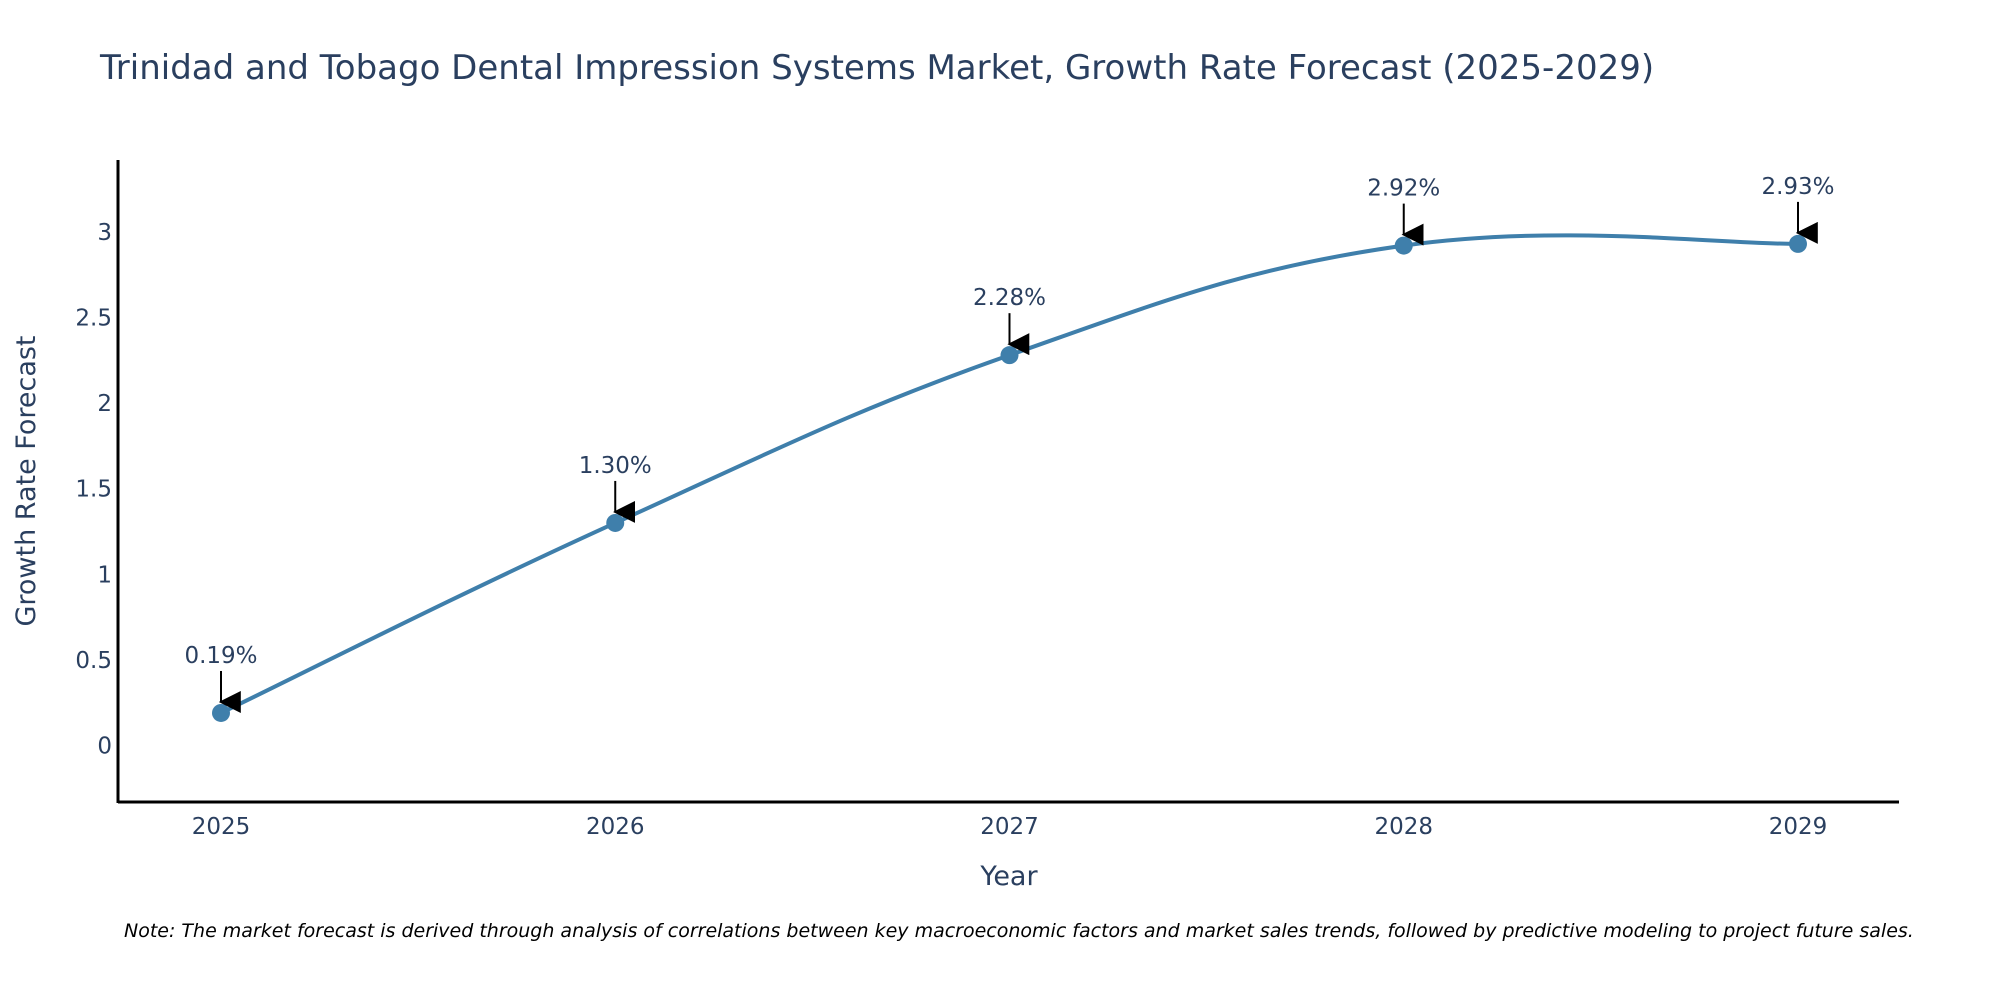 This screenshot has width=2000, height=1000. Describe the element at coordinates (1403, 189) in the screenshot. I see `data-label: 2.92%` at that location.